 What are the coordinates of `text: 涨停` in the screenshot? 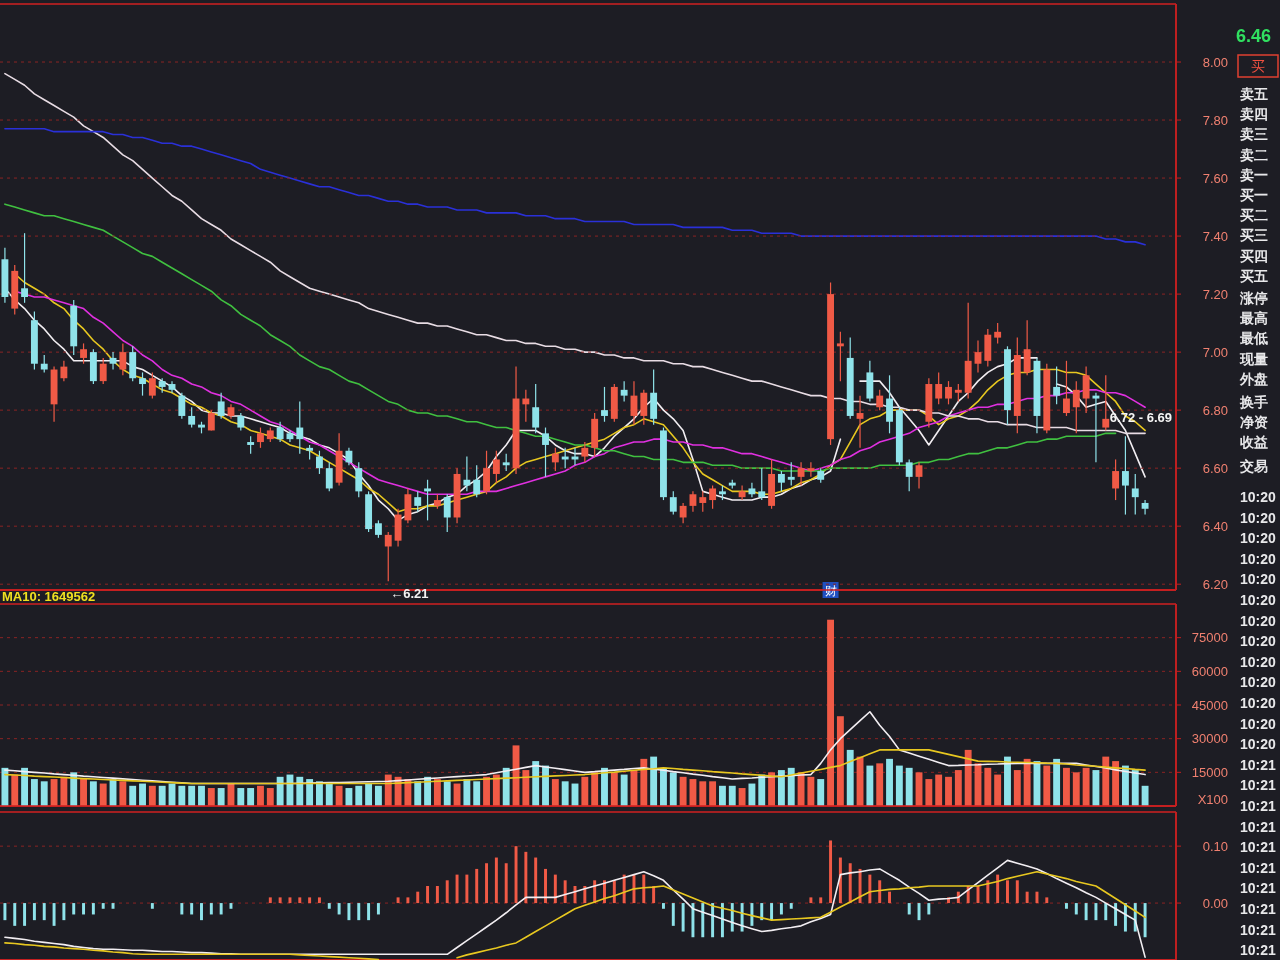 It's located at (1253, 298).